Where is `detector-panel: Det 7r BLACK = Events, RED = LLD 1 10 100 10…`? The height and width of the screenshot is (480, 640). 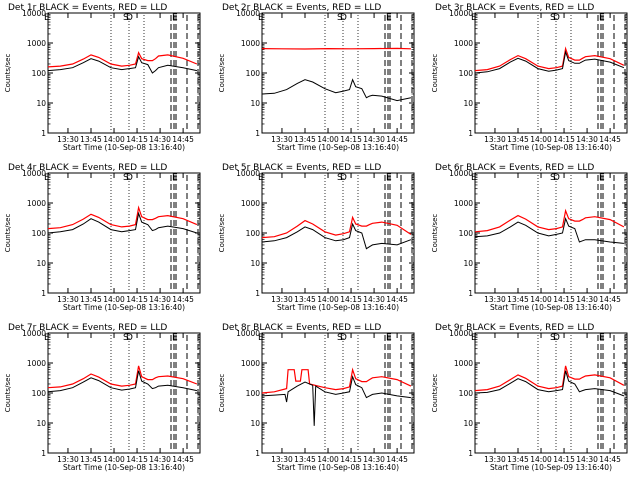 detector-panel: Det 7r BLACK = Events, RED = LLD 1 10 100 10… is located at coordinates (102, 397).